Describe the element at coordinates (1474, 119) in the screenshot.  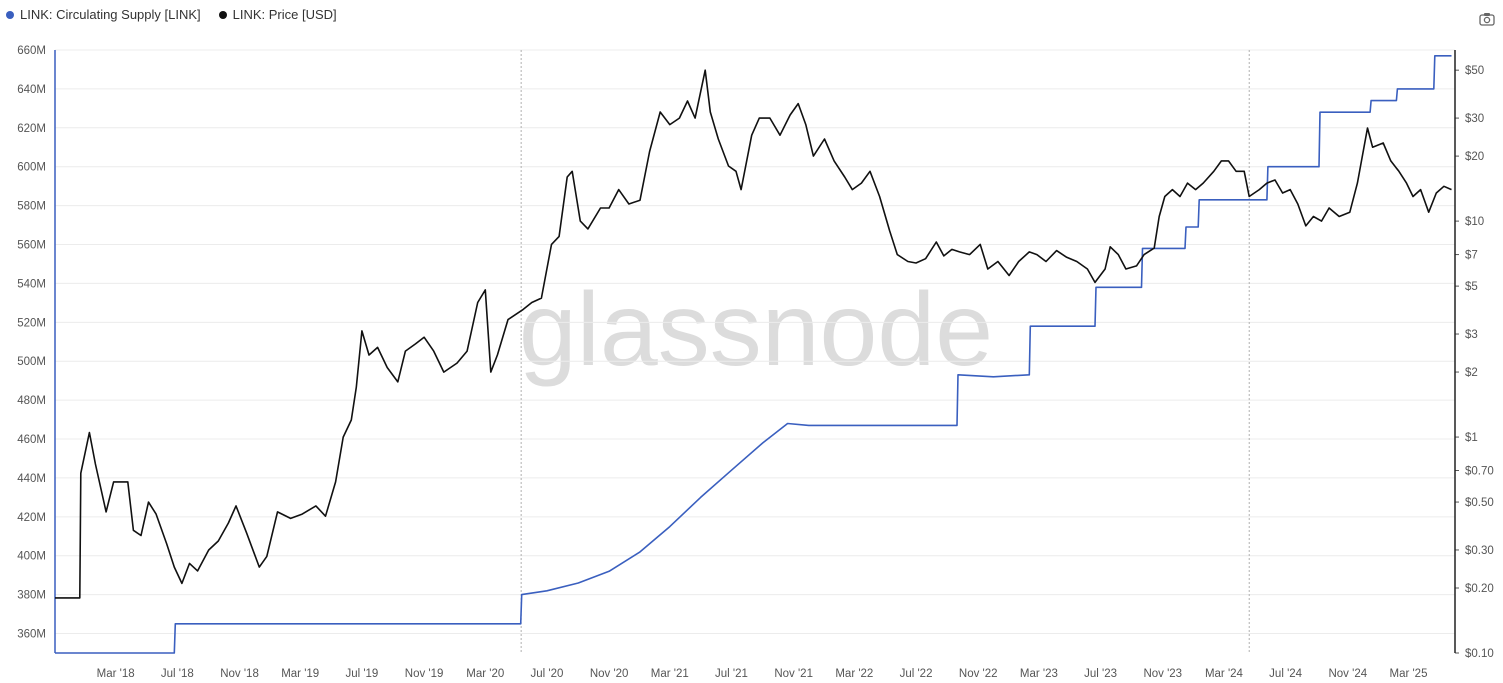
I see `y-right-tick-label: $30` at that location.